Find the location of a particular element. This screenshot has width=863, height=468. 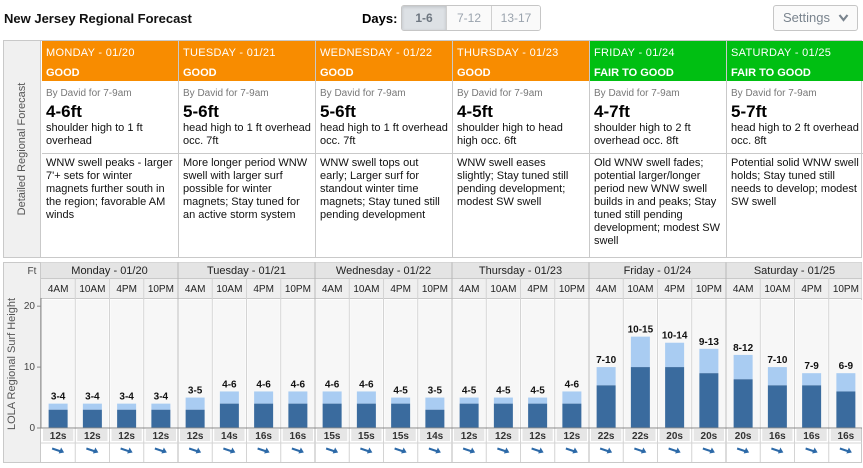

chart-bar-value-label: 4-5 is located at coordinates (537, 391).